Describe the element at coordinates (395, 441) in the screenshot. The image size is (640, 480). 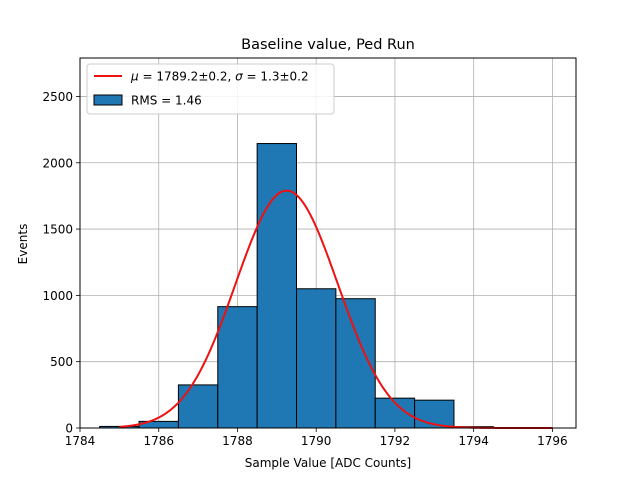
I see `x-tick-label: 1792` at that location.